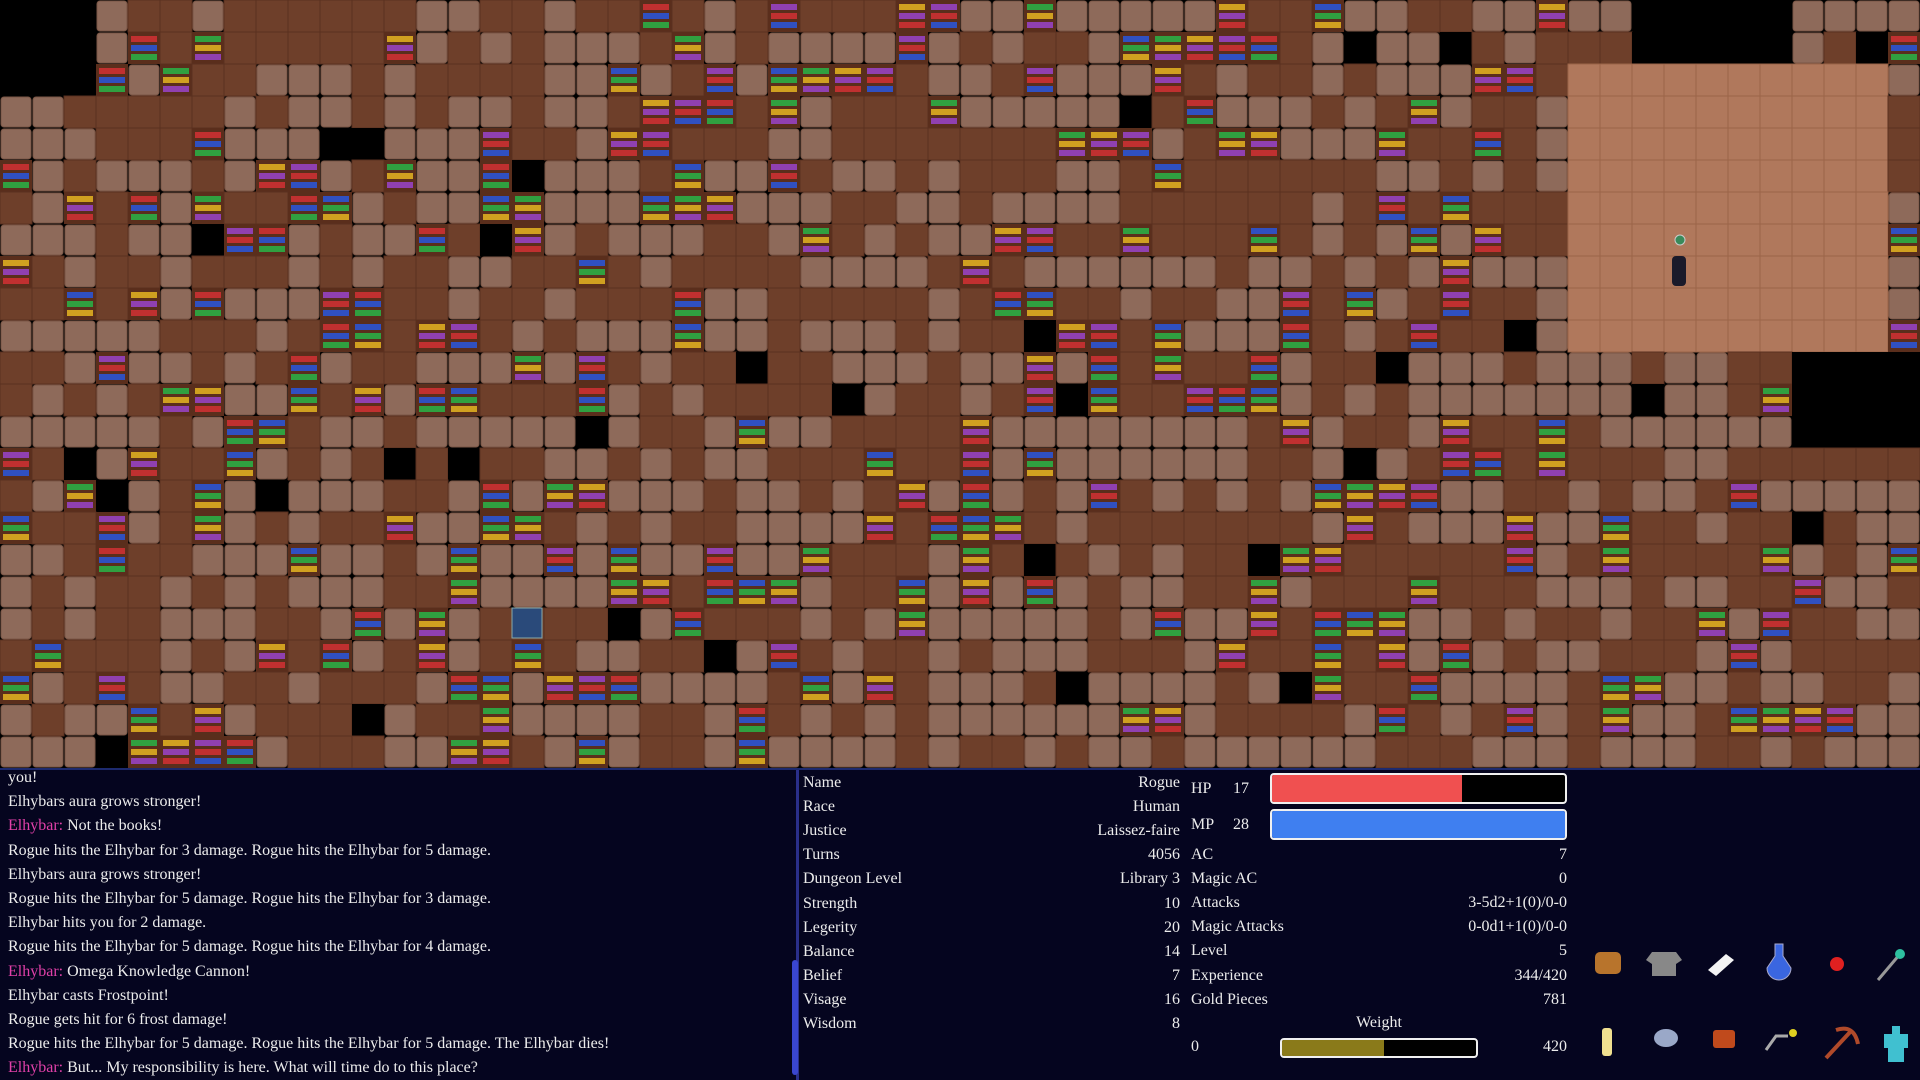  What do you see at coordinates (1776, 1042) in the screenshot?
I see `key-icon` at bounding box center [1776, 1042].